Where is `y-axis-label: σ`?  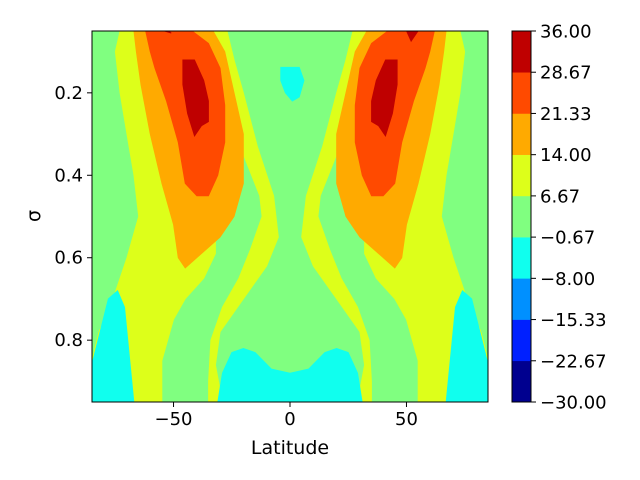 y-axis-label: σ is located at coordinates (34, 216).